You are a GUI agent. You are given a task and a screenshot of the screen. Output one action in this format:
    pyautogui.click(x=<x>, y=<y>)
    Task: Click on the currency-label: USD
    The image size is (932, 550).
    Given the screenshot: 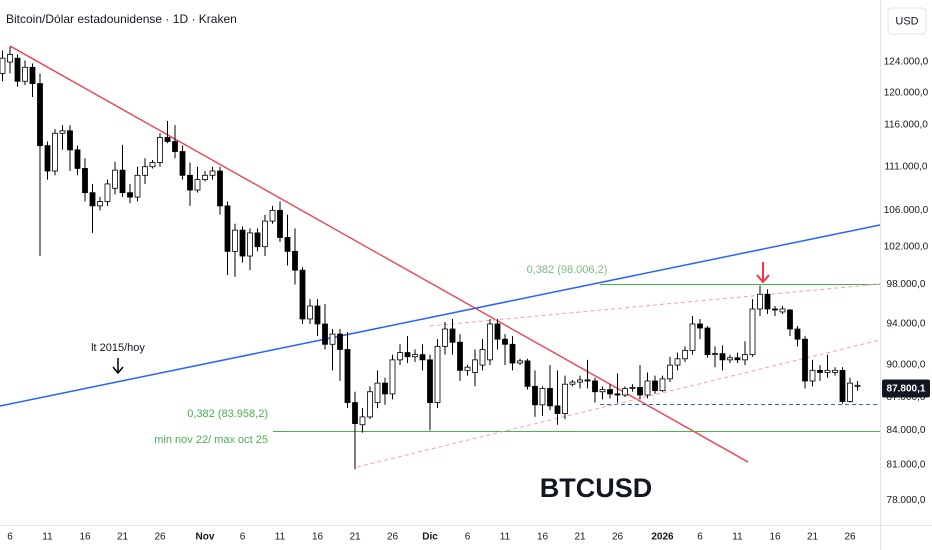 What is the action you would take?
    pyautogui.click(x=906, y=21)
    